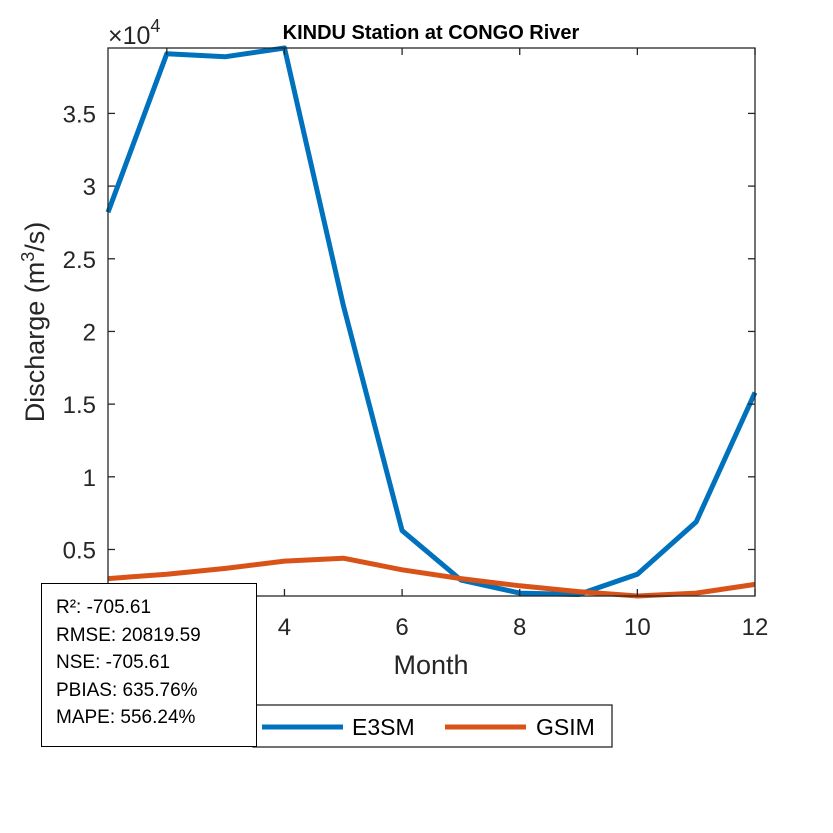  What do you see at coordinates (155, 26) in the screenshot?
I see `y-exponent-power: 4` at bounding box center [155, 26].